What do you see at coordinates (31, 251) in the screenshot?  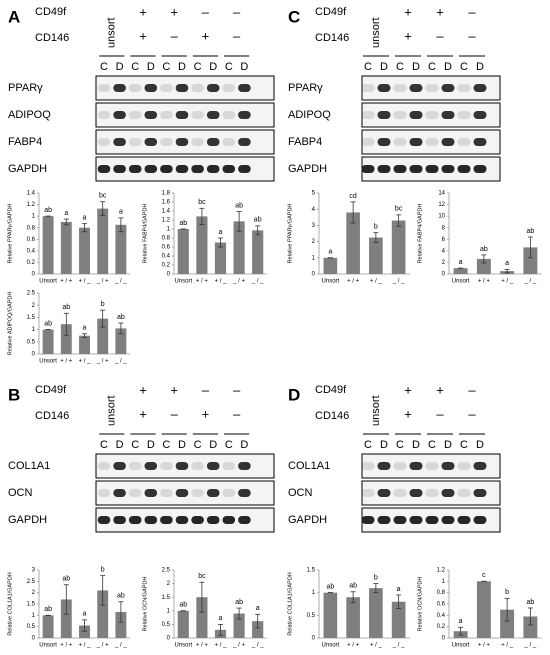 I see `y-tick-label: 0.4` at bounding box center [31, 251].